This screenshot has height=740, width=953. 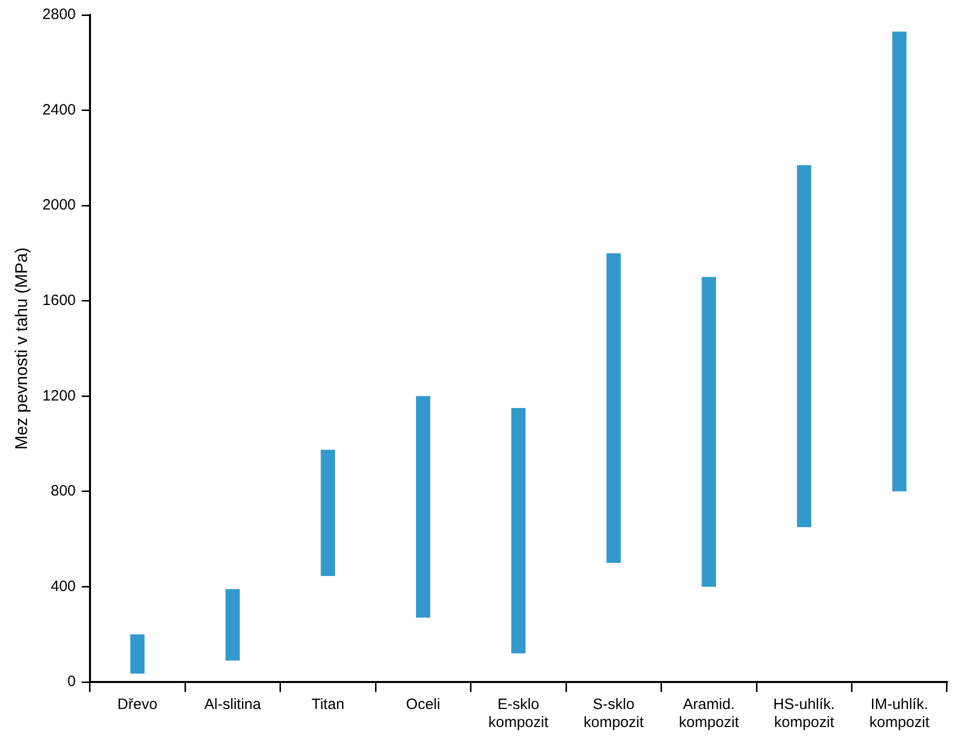 What do you see at coordinates (63, 586) in the screenshot?
I see `y-tick-label: 400` at bounding box center [63, 586].